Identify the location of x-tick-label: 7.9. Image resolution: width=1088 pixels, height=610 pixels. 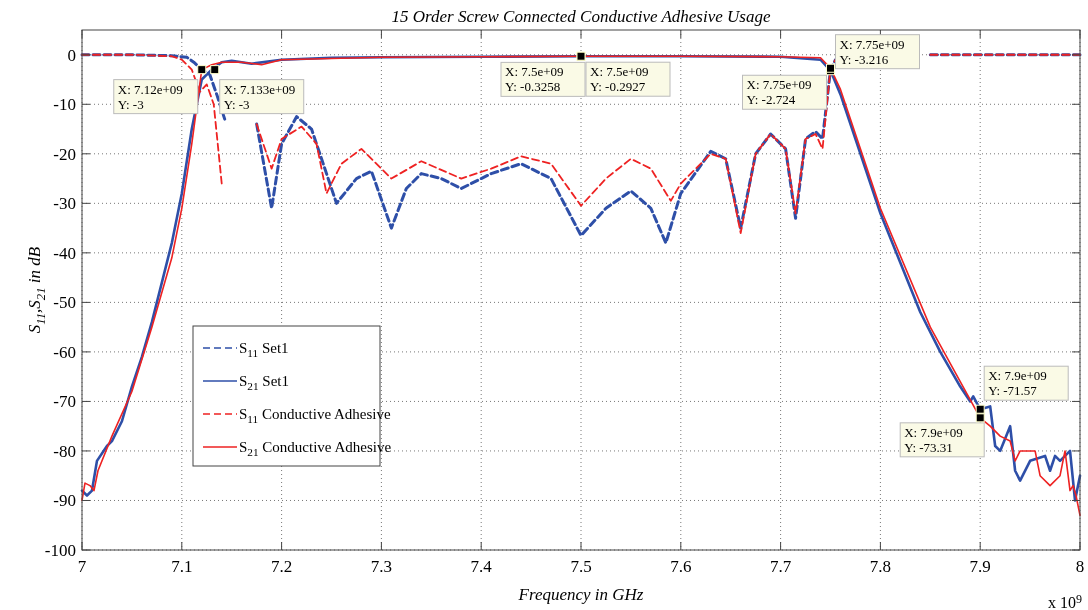
(980, 566).